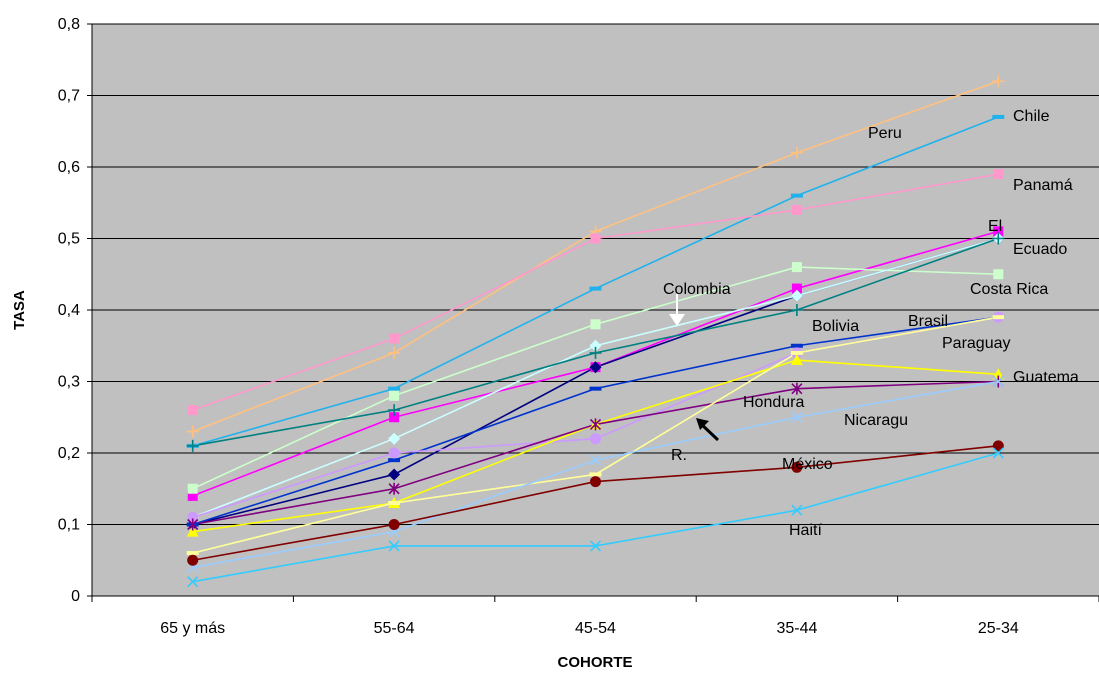  What do you see at coordinates (1040, 249) in the screenshot?
I see `series-label: Ecuado` at bounding box center [1040, 249].